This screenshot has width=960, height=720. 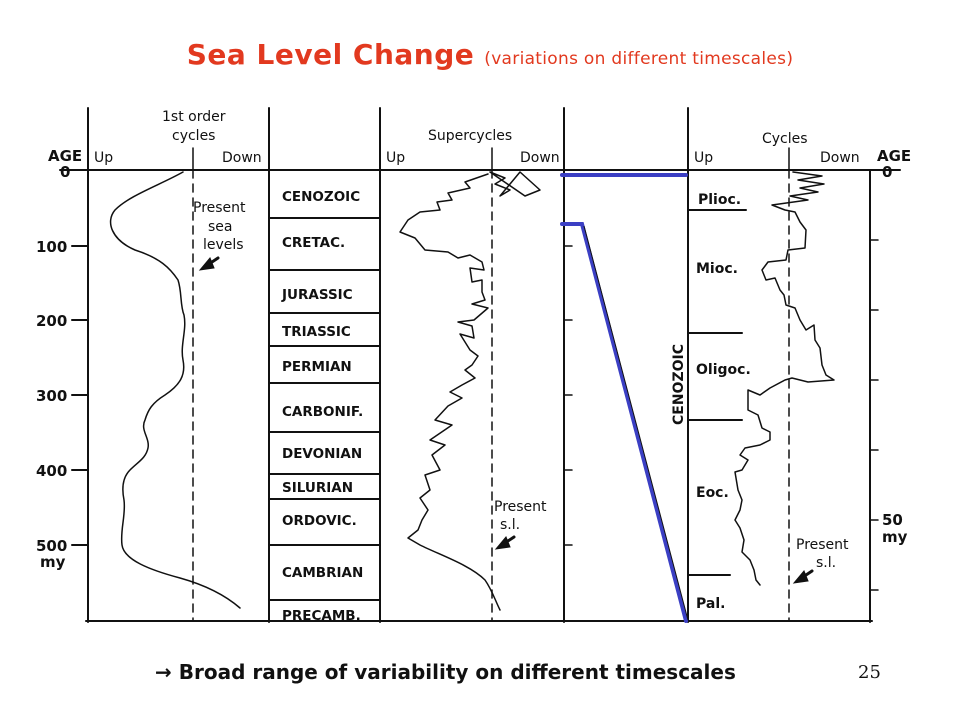 What do you see at coordinates (822, 545) in the screenshot?
I see `cycles-present-label-1: Present` at bounding box center [822, 545].